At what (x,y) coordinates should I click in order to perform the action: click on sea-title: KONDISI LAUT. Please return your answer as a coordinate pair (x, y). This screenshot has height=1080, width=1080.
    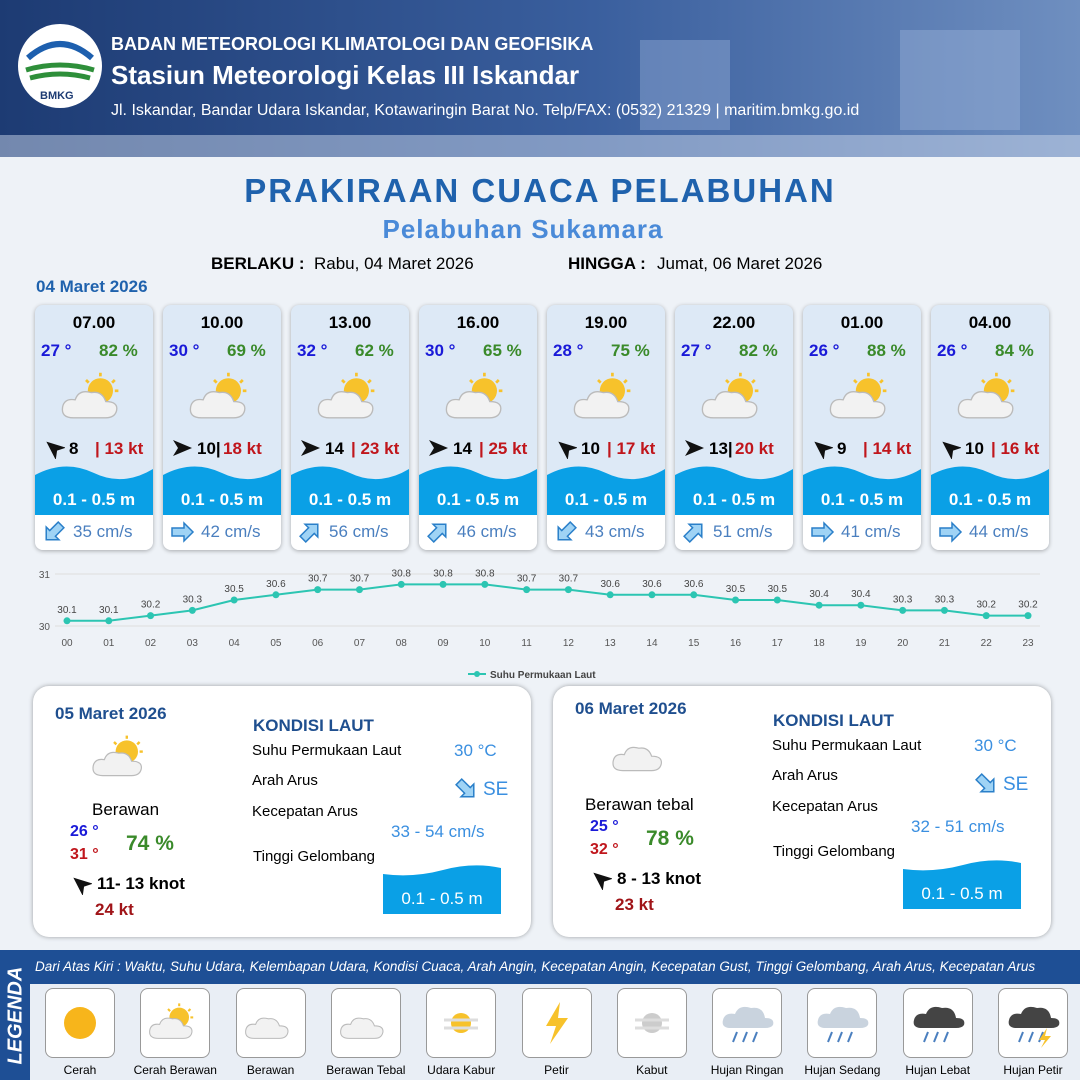
    Looking at the image, I should click on (313, 725).